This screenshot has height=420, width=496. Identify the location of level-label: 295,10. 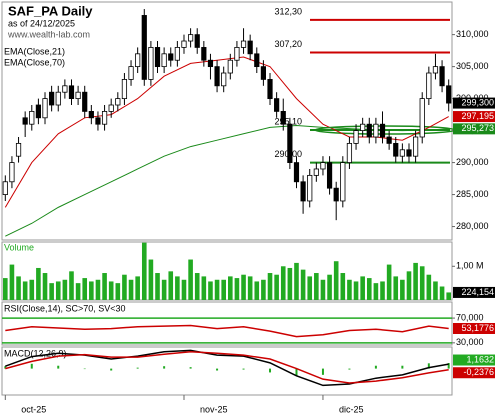
(288, 121).